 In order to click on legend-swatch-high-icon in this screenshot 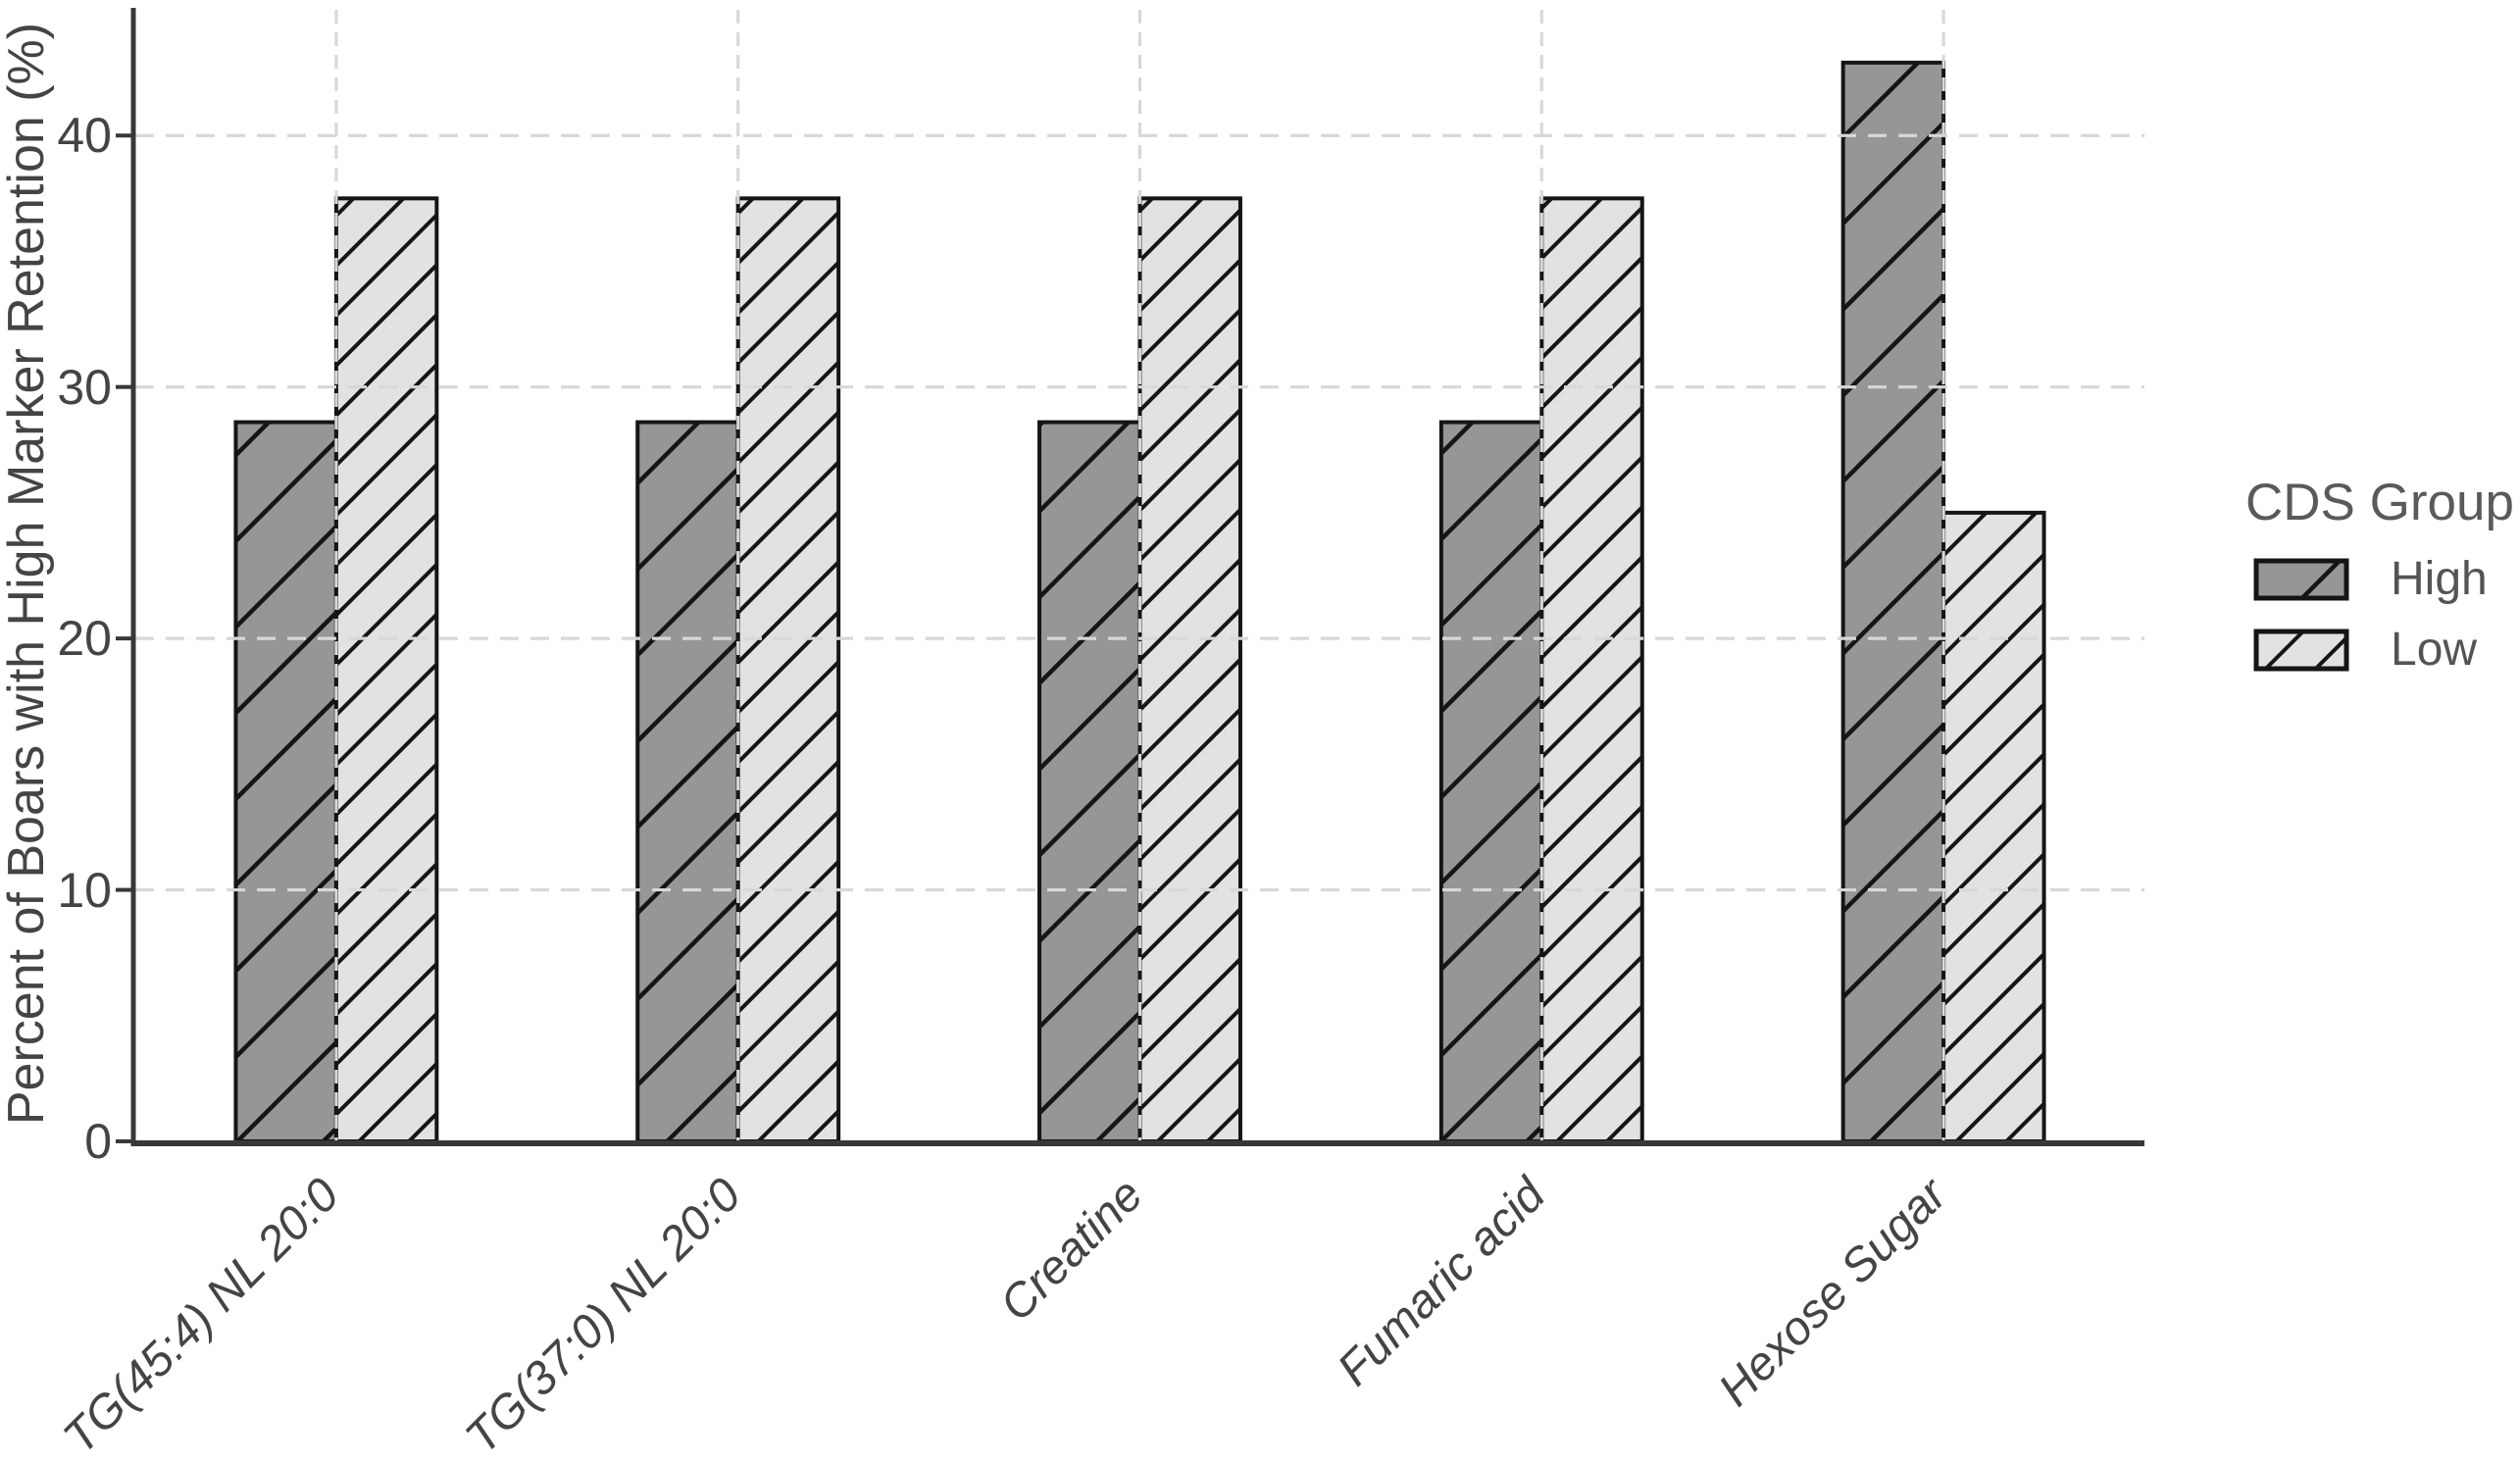, I will do `click(2301, 579)`.